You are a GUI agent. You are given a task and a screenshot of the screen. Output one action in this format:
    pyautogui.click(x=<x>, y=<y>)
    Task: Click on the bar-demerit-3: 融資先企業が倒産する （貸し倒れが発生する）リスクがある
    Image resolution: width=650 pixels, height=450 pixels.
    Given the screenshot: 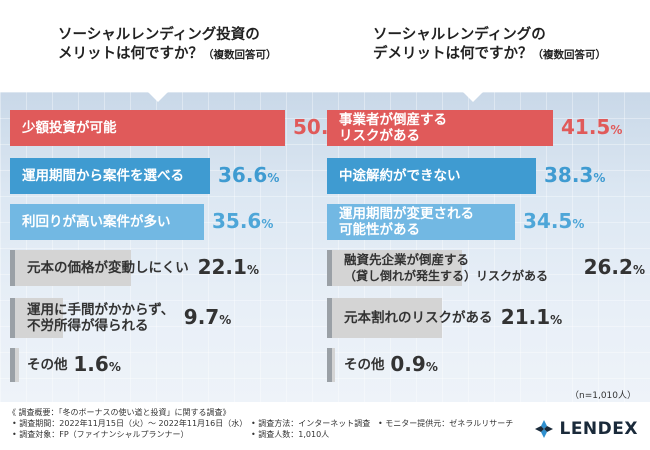 What is the action you would take?
    pyautogui.click(x=437, y=268)
    